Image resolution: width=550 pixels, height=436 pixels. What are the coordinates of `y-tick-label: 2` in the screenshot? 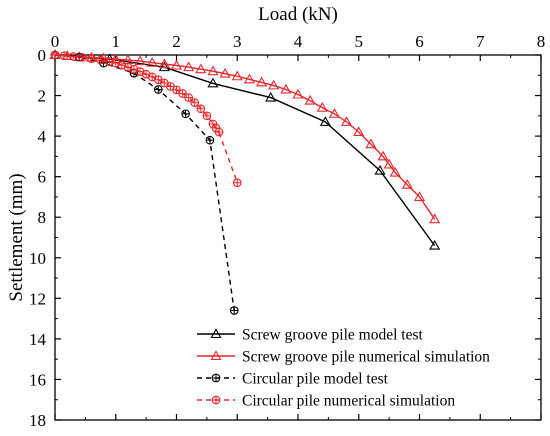 It's located at (42, 96).